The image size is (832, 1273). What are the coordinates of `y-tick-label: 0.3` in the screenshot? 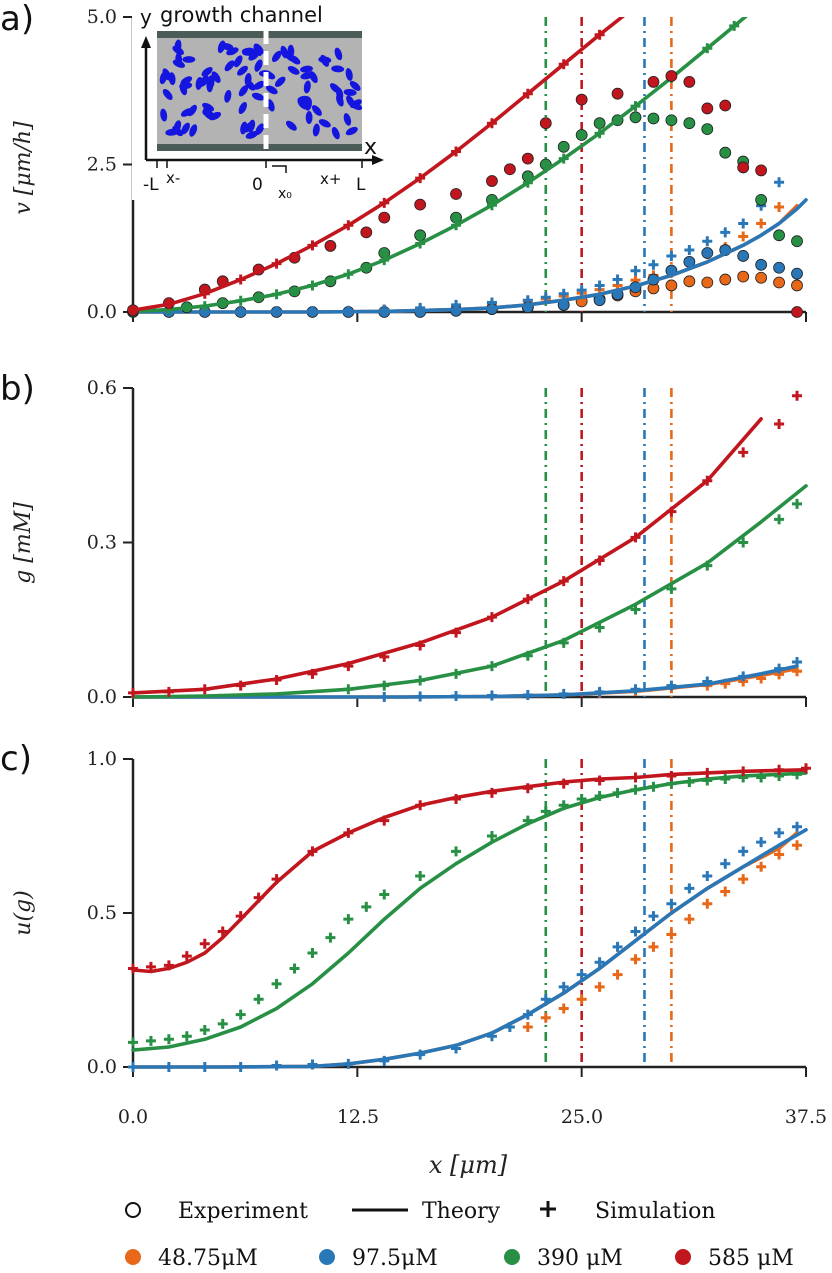 It's located at (102, 543).